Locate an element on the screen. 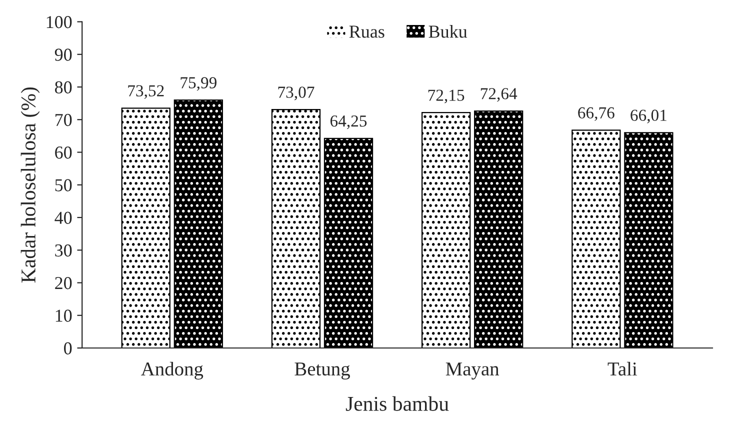 Image resolution: width=733 pixels, height=435 pixels. x-tick-label: Betung is located at coordinates (322, 371).